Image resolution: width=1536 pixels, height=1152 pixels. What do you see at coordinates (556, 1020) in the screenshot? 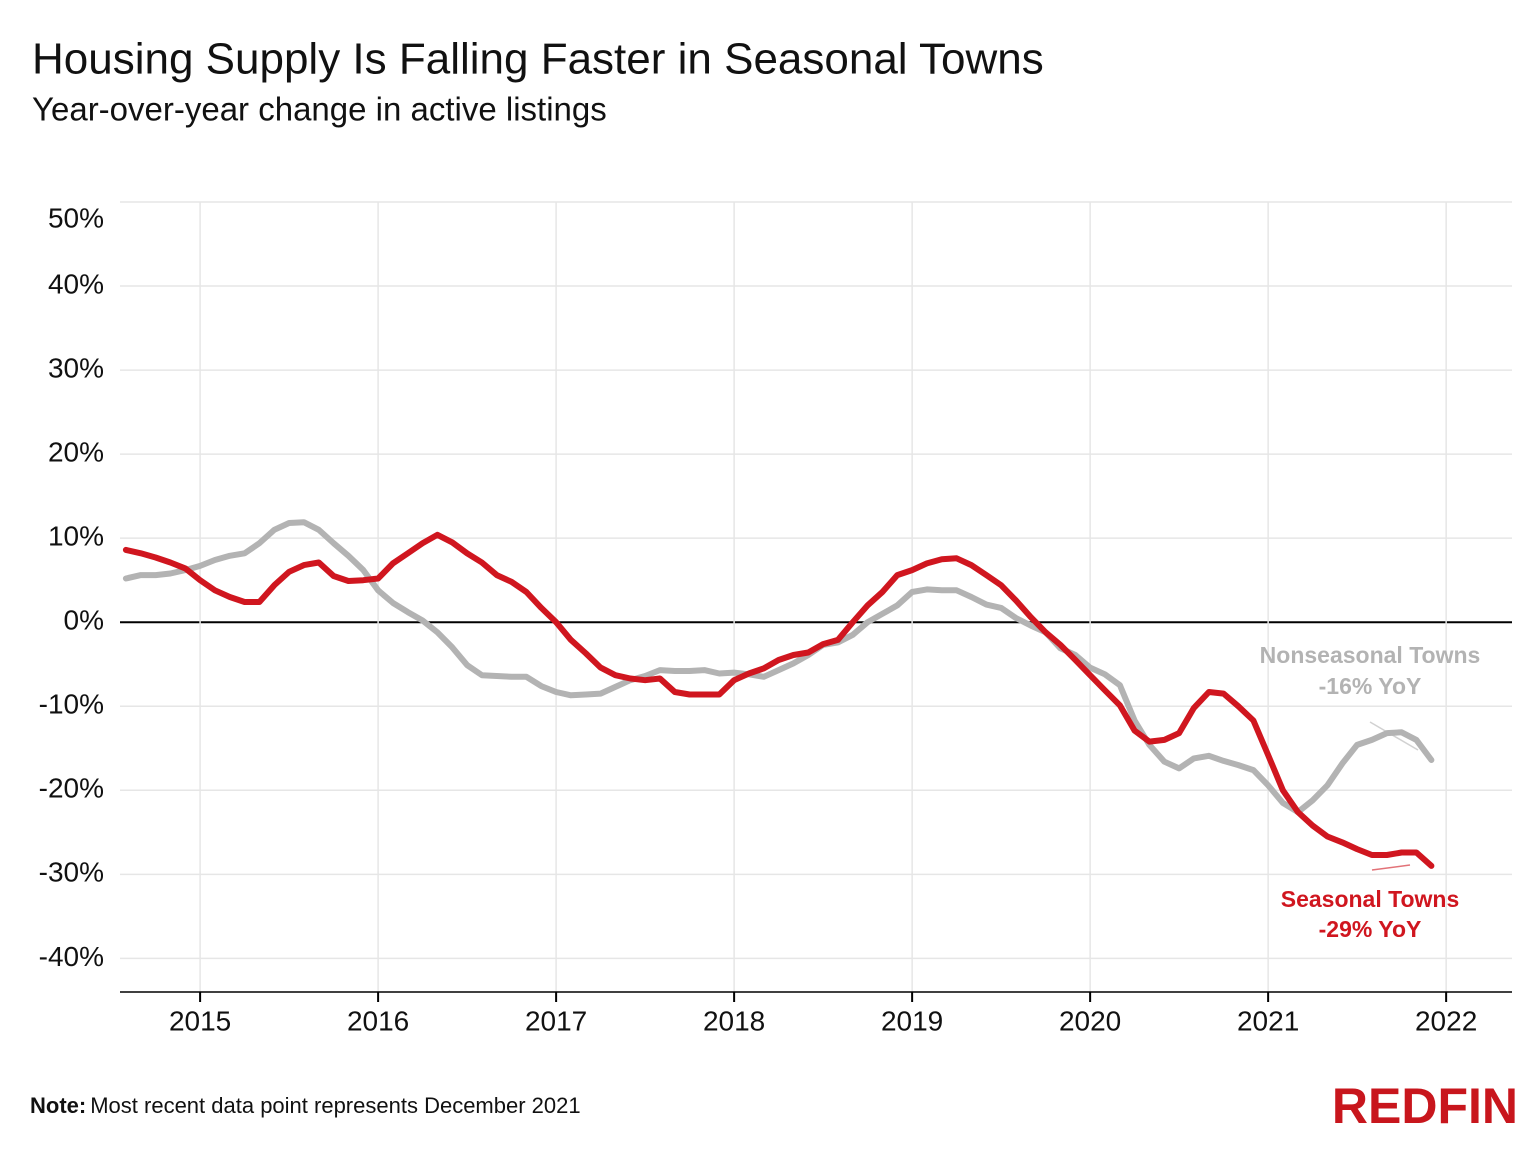
I see `x-tick-label: 2017` at bounding box center [556, 1020].